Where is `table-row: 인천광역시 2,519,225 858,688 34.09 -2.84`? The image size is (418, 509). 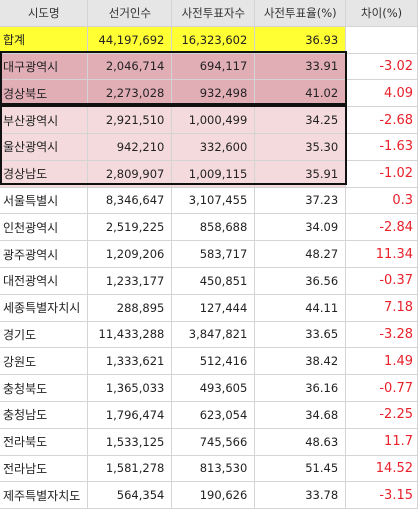
table-row: 인천광역시 2,519,225 858,688 34.09 -2.84 is located at coordinates (209, 227).